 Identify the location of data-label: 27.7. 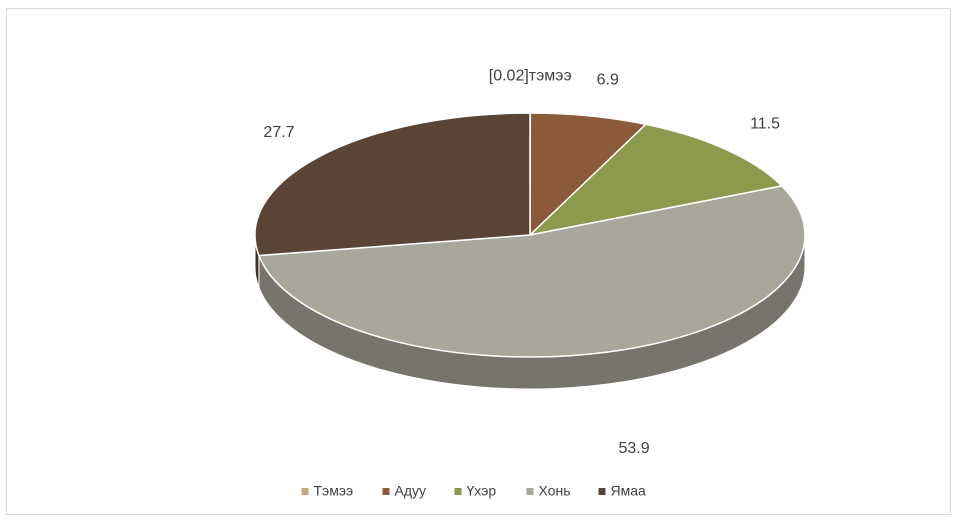
(278, 132).